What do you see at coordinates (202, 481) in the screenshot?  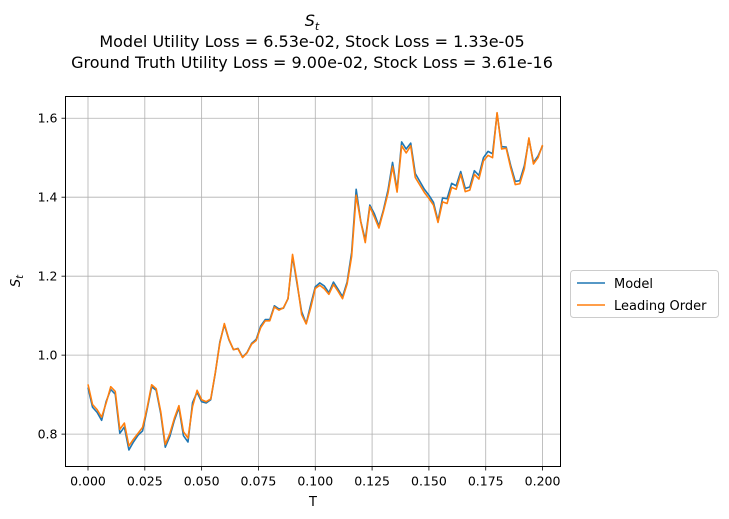 I see `x-tick-label: 0.050` at bounding box center [202, 481].